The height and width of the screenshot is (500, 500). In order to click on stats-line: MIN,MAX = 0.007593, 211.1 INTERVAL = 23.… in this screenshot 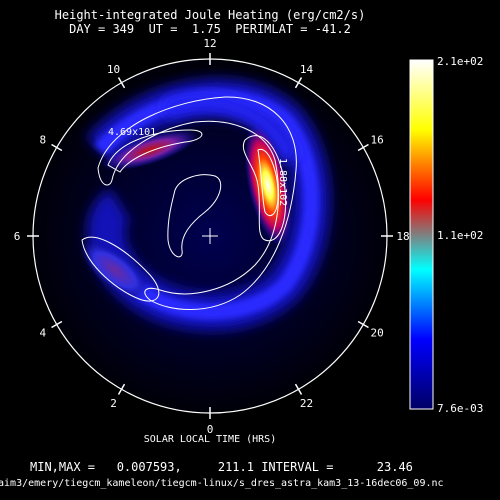, I will do `click(221, 467)`.